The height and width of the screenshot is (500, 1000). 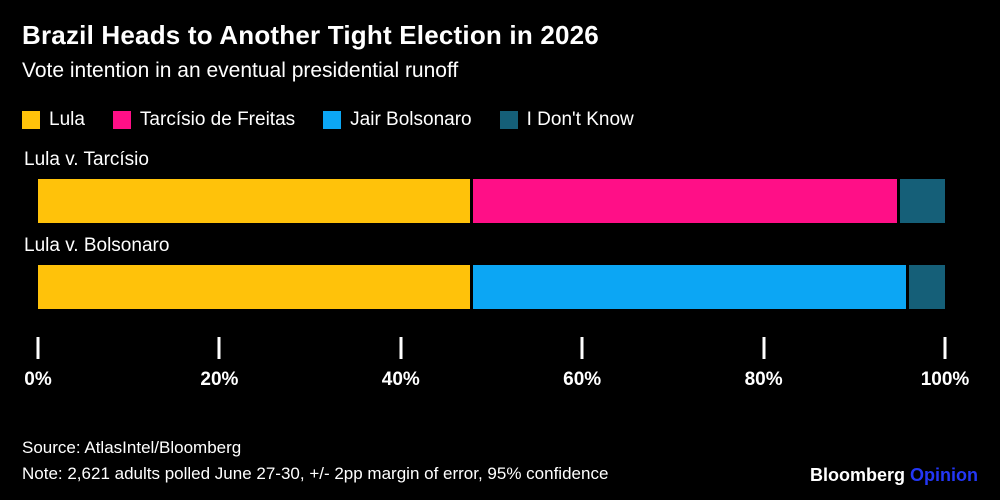 What do you see at coordinates (580, 119) in the screenshot?
I see `legend-label: I Don't Know` at bounding box center [580, 119].